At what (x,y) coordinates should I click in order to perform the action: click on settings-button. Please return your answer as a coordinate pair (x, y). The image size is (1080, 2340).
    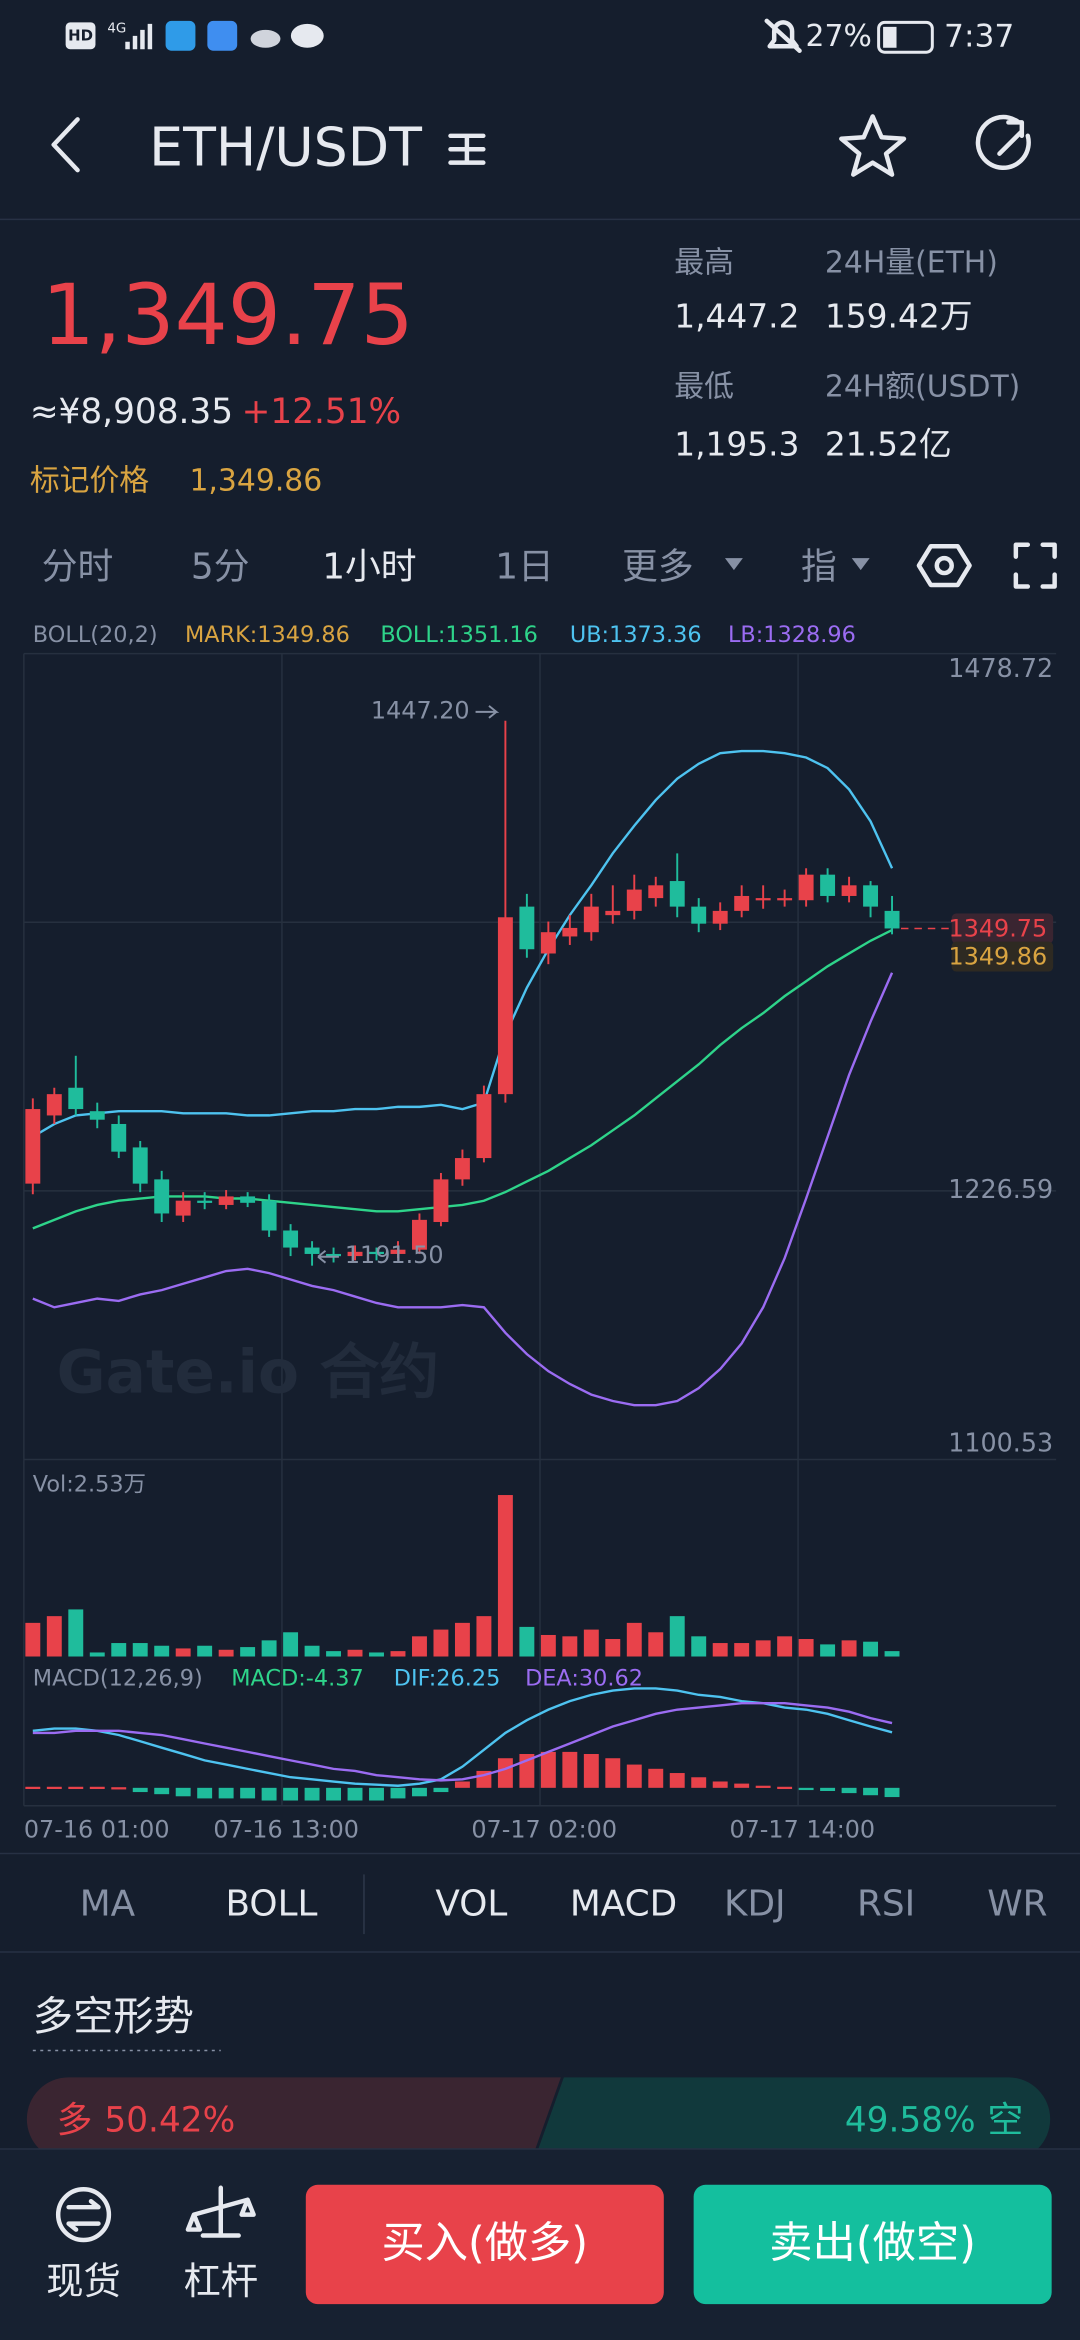
    Looking at the image, I should click on (944, 565).